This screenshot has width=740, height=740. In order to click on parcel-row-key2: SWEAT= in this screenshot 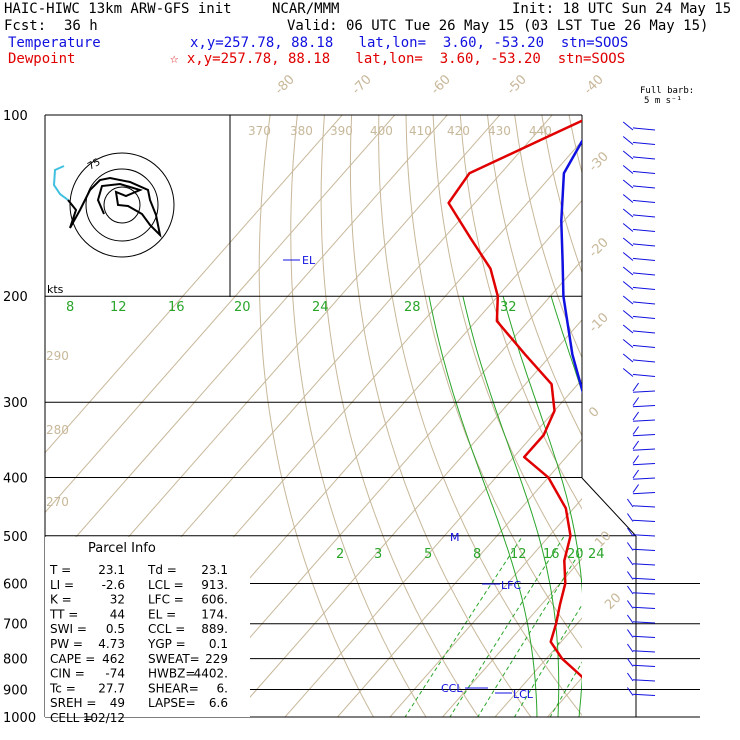, I will do `click(174, 659)`.